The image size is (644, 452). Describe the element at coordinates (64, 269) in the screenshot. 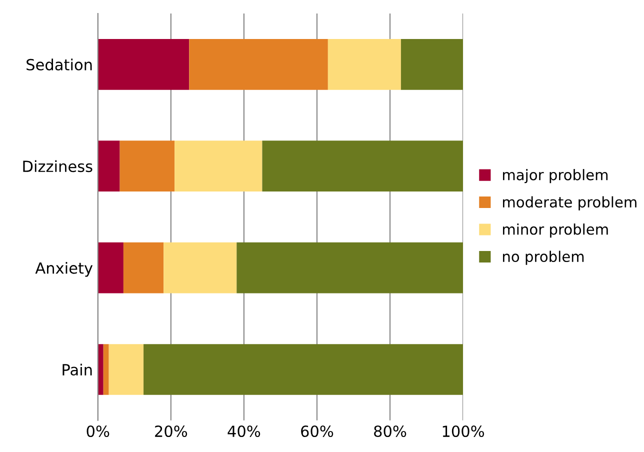

I see `y-tick-label: Anxiety` at that location.